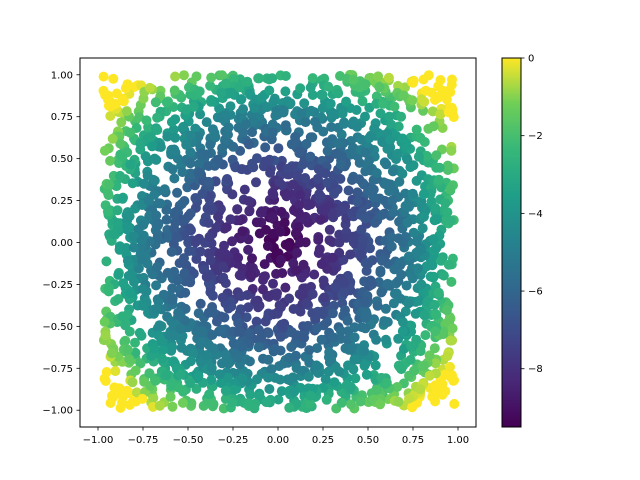 This screenshot has width=640, height=480. I want to click on x-axis: −1.00 −0.75 −0.50 −0.25 0.00 0.25 0.50 0.75 1.00, so click(276, 436).